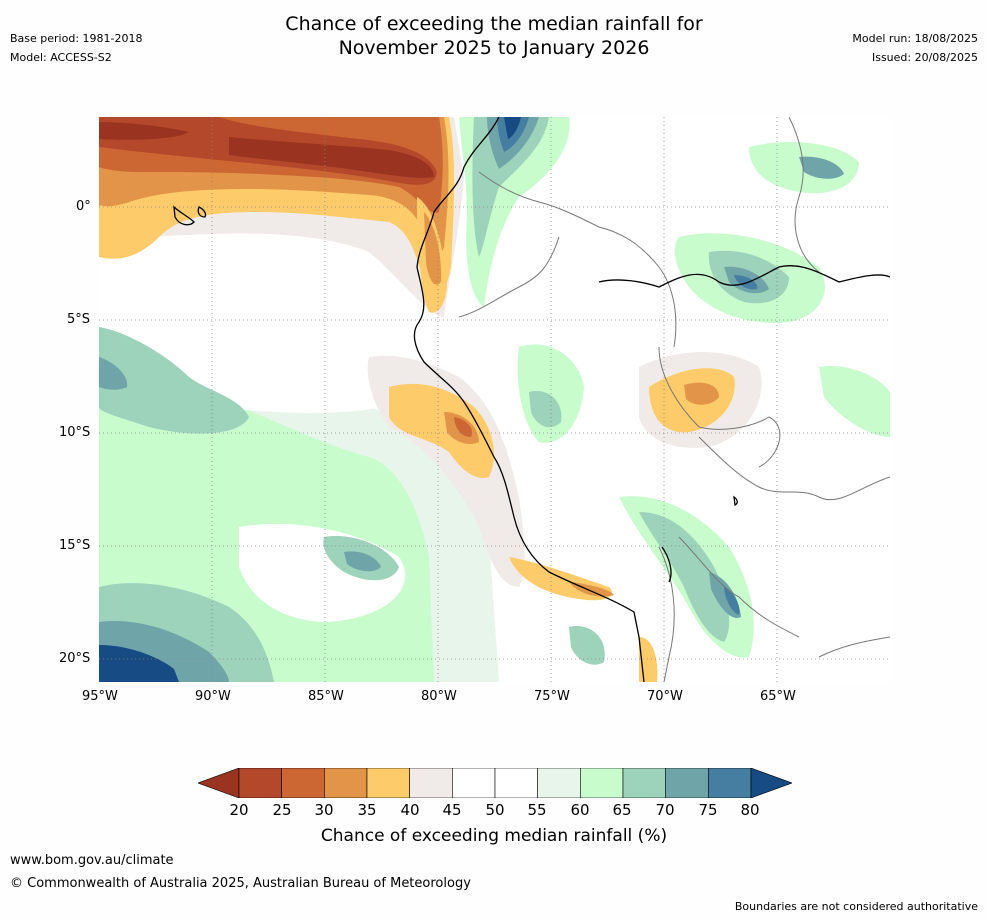 The width and height of the screenshot is (988, 919). I want to click on lat-label-10s: 10°S, so click(75, 432).